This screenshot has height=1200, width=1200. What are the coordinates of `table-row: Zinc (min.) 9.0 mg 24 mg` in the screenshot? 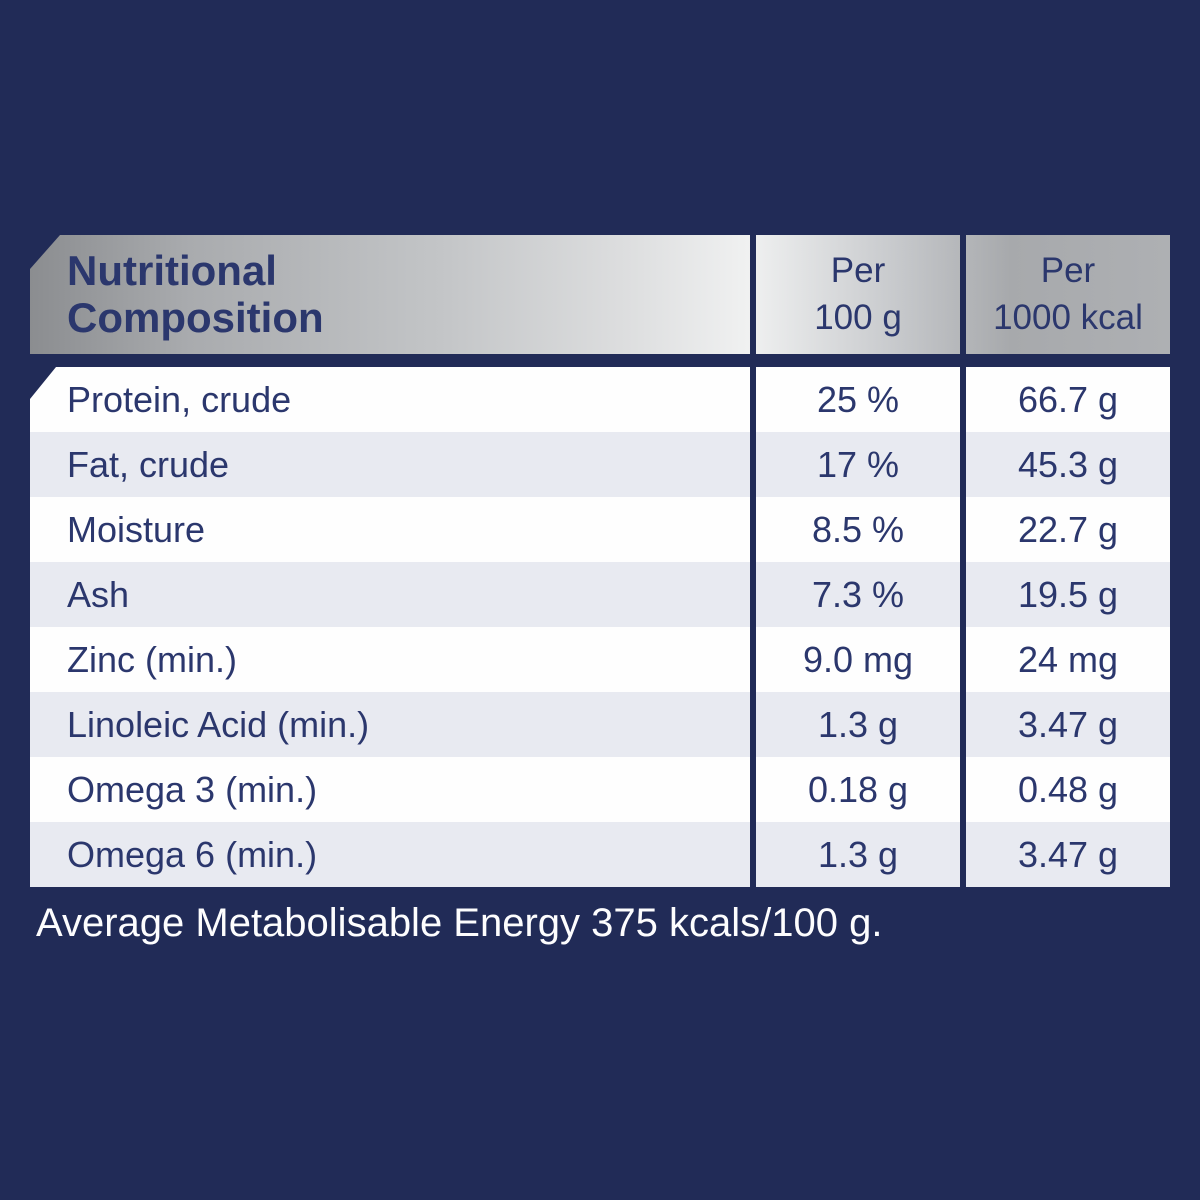 It's located at (600, 659).